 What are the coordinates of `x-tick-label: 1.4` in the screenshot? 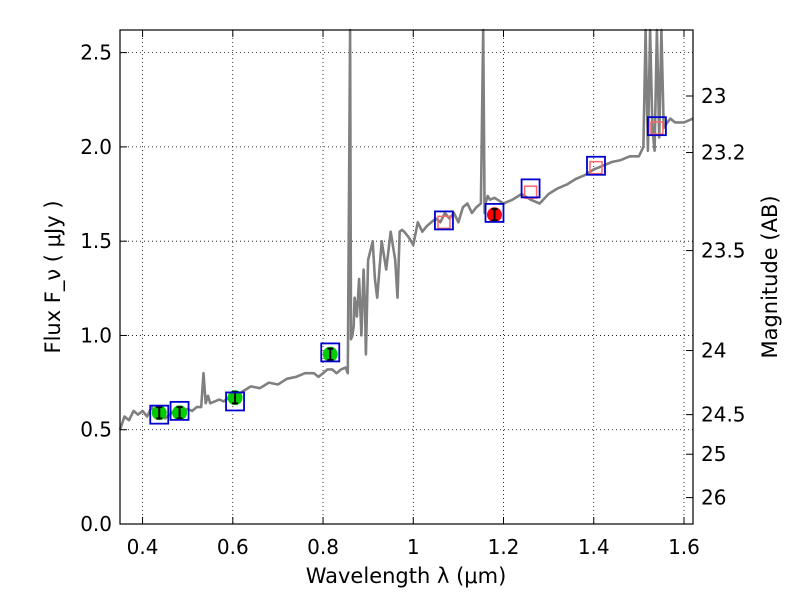 It's located at (594, 547).